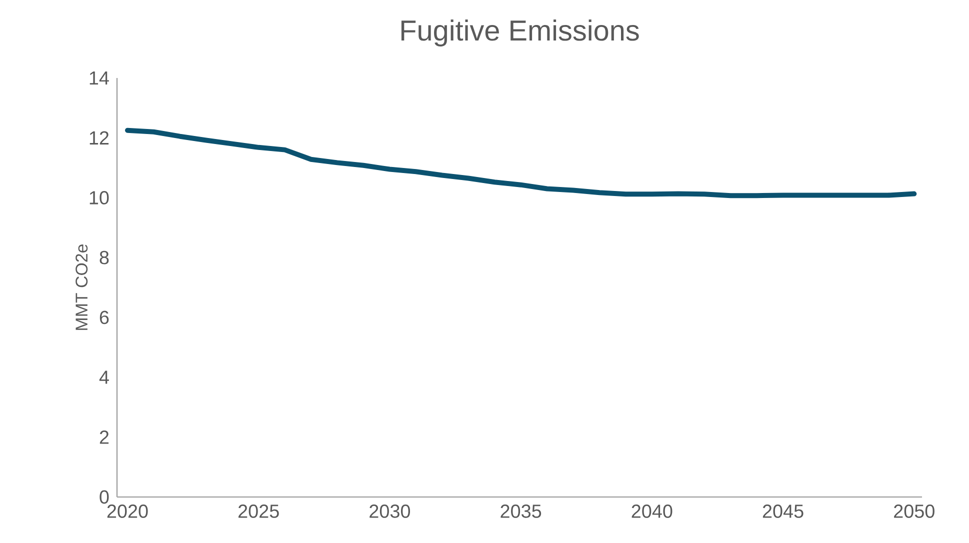 This screenshot has width=969, height=543. I want to click on y-tick-label: 4, so click(104, 377).